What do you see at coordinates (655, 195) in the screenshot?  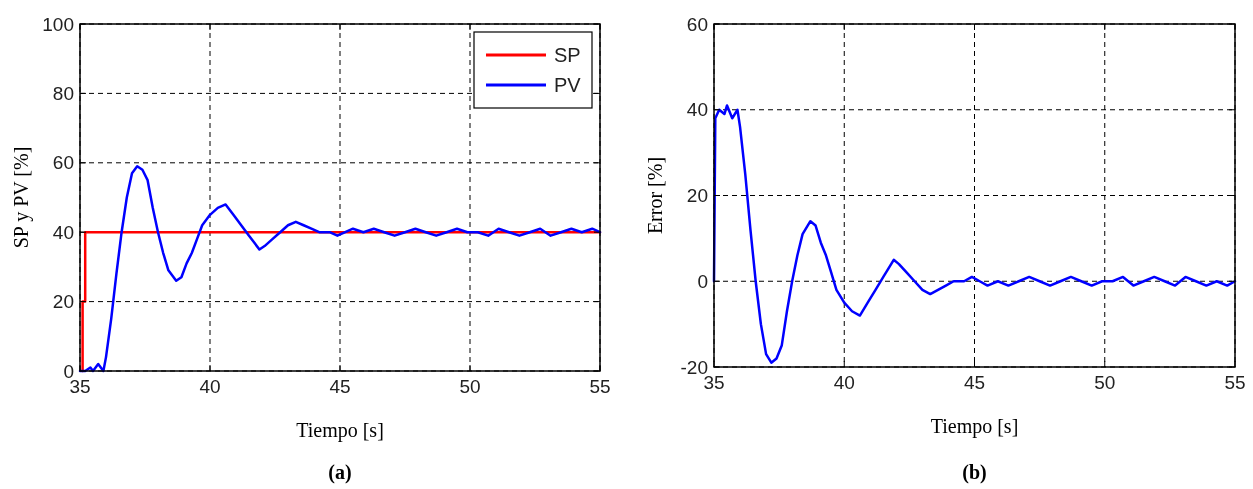 I see `y-axis-title: Error [%]` at bounding box center [655, 195].